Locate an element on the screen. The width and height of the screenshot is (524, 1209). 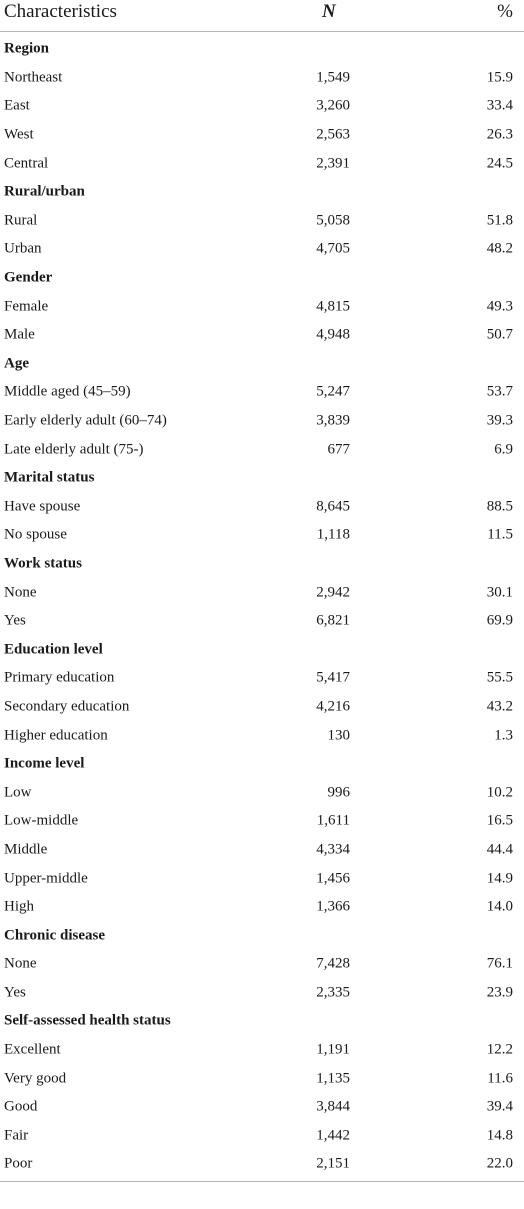
row-percent-value: 49.3 is located at coordinates (499, 306).